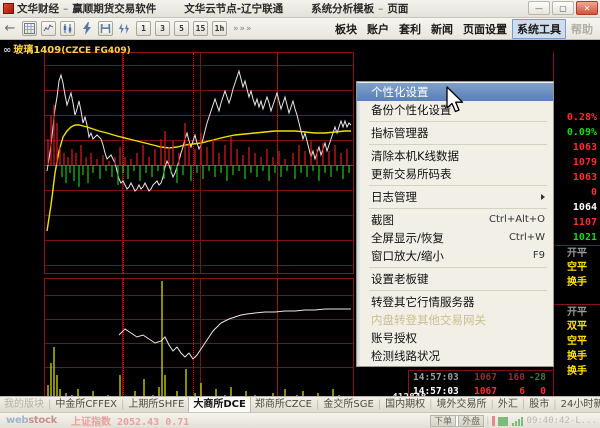 The height and width of the screenshot is (428, 600). I want to click on grid-icon, so click(29, 28).